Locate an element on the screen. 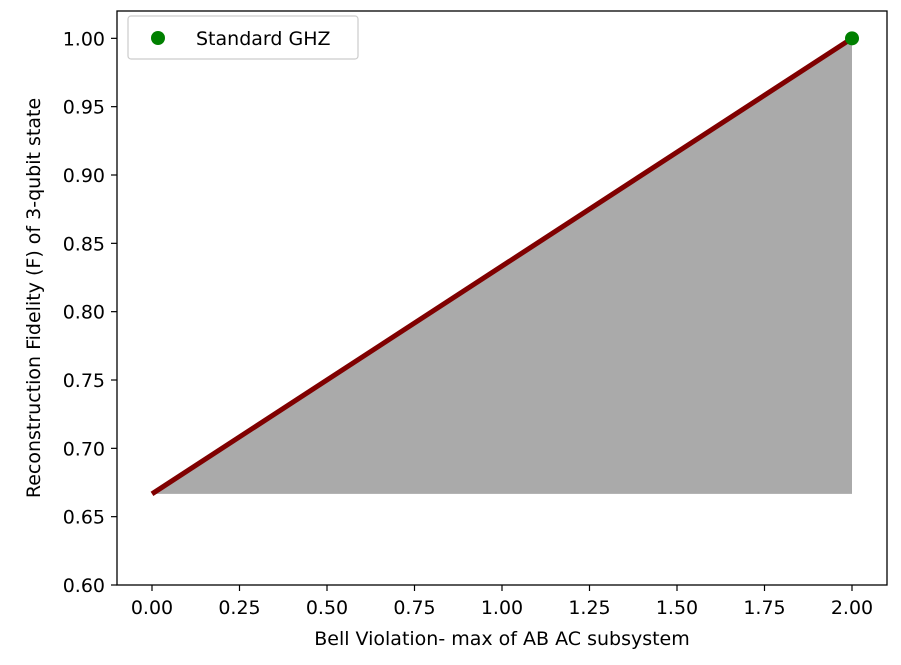 This screenshot has width=901, height=665. y-tick-label: 0.95 is located at coordinates (84, 108).